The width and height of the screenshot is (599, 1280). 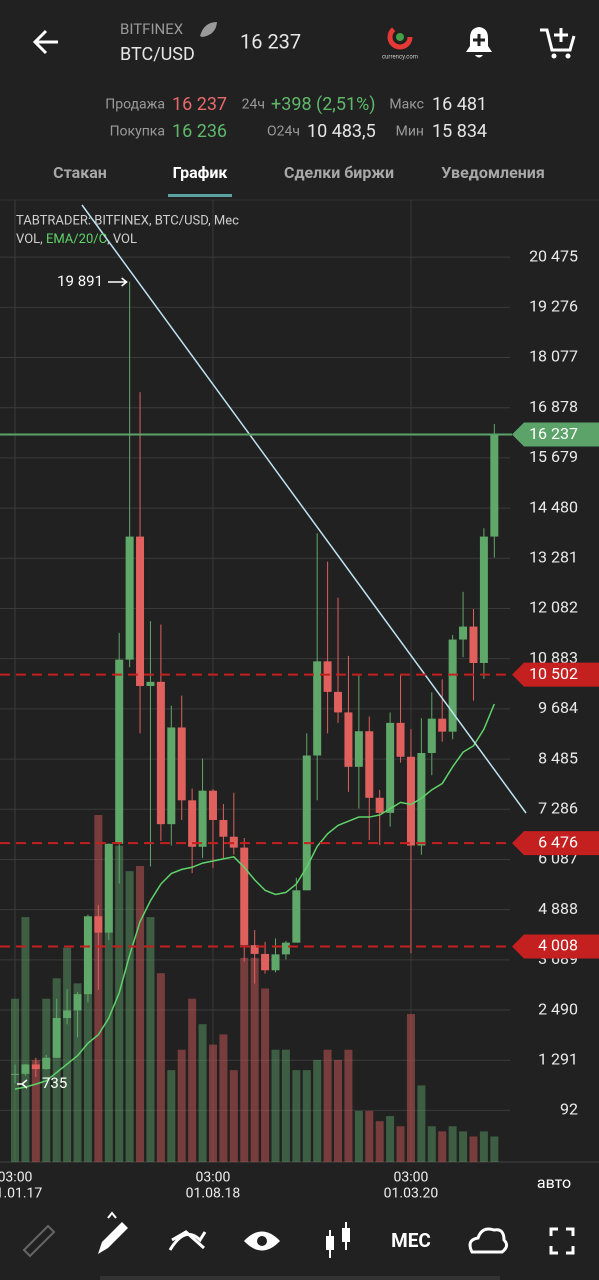 I want to click on cloud-button, so click(x=488, y=1240).